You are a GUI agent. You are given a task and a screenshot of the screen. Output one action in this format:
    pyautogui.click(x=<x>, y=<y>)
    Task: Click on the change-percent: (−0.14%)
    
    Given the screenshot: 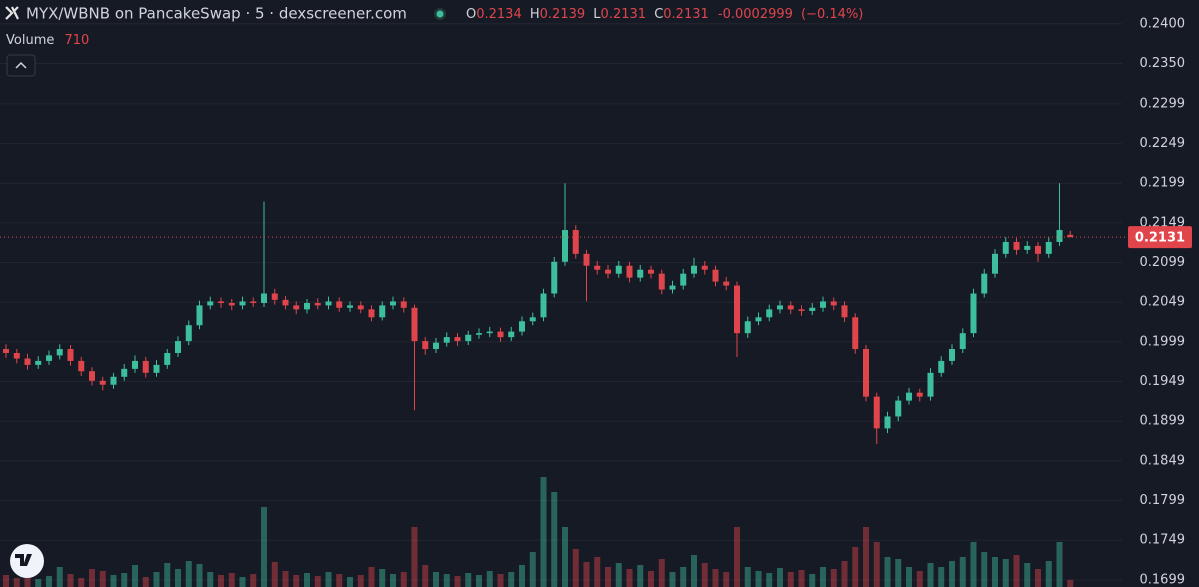 What is the action you would take?
    pyautogui.click(x=832, y=14)
    